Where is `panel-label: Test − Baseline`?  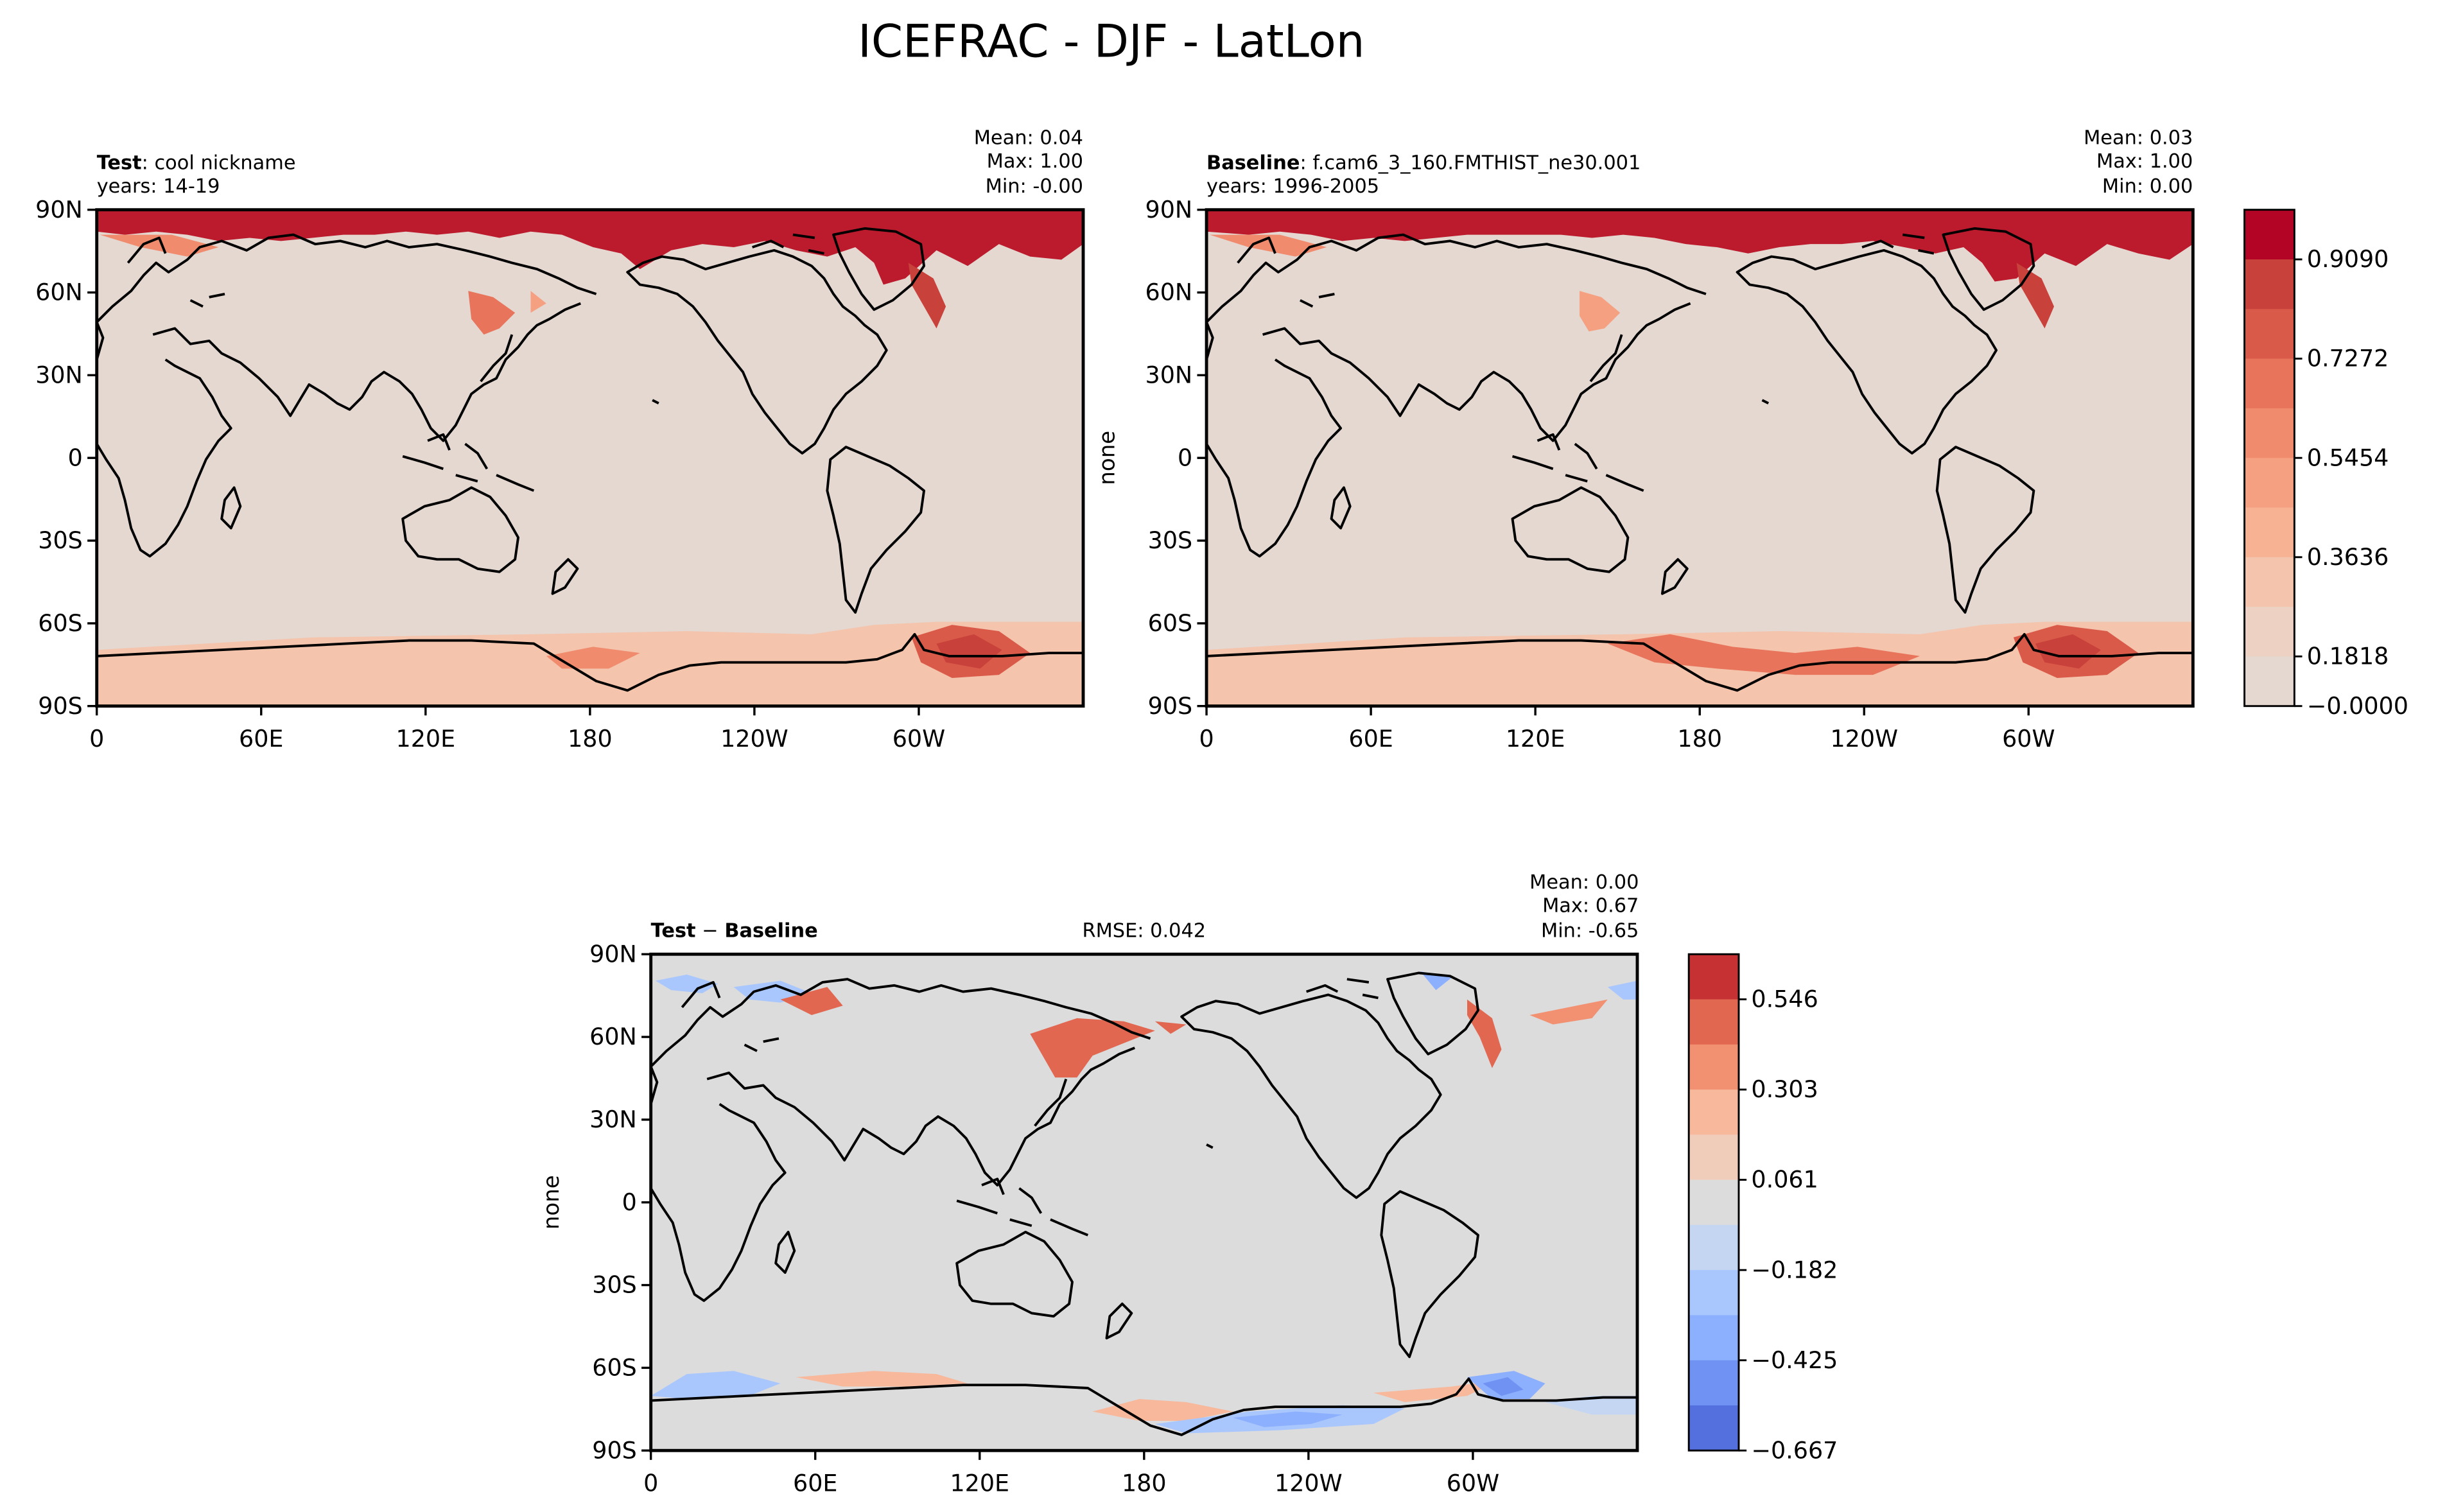 panel-label: Test − Baseline is located at coordinates (734, 930).